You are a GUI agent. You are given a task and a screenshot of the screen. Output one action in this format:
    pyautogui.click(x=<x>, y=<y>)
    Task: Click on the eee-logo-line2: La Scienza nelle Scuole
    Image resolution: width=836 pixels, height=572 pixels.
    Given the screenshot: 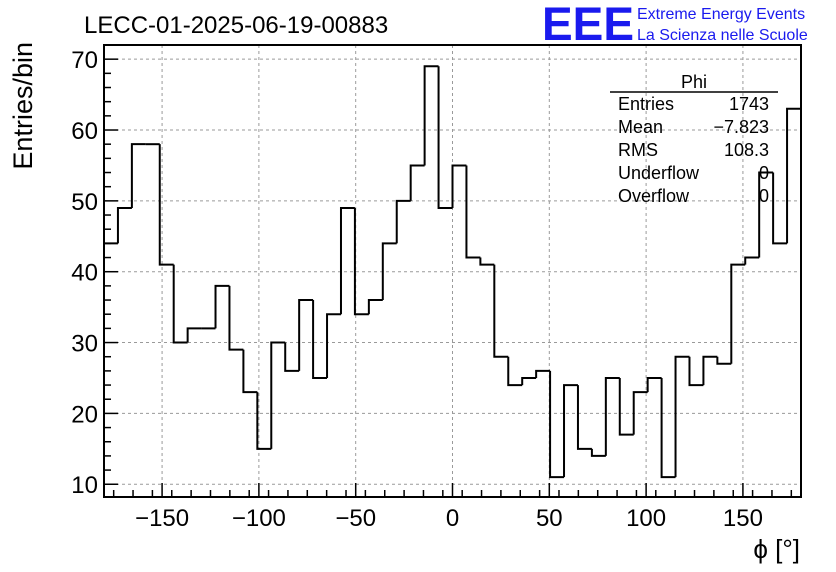 What is the action you would take?
    pyautogui.click(x=722, y=35)
    